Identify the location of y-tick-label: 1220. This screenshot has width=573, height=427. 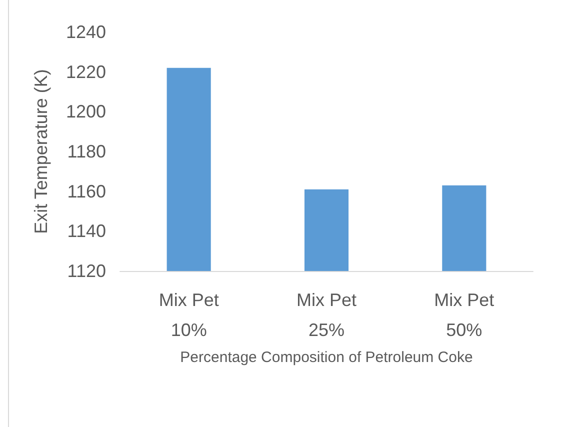
(86, 72).